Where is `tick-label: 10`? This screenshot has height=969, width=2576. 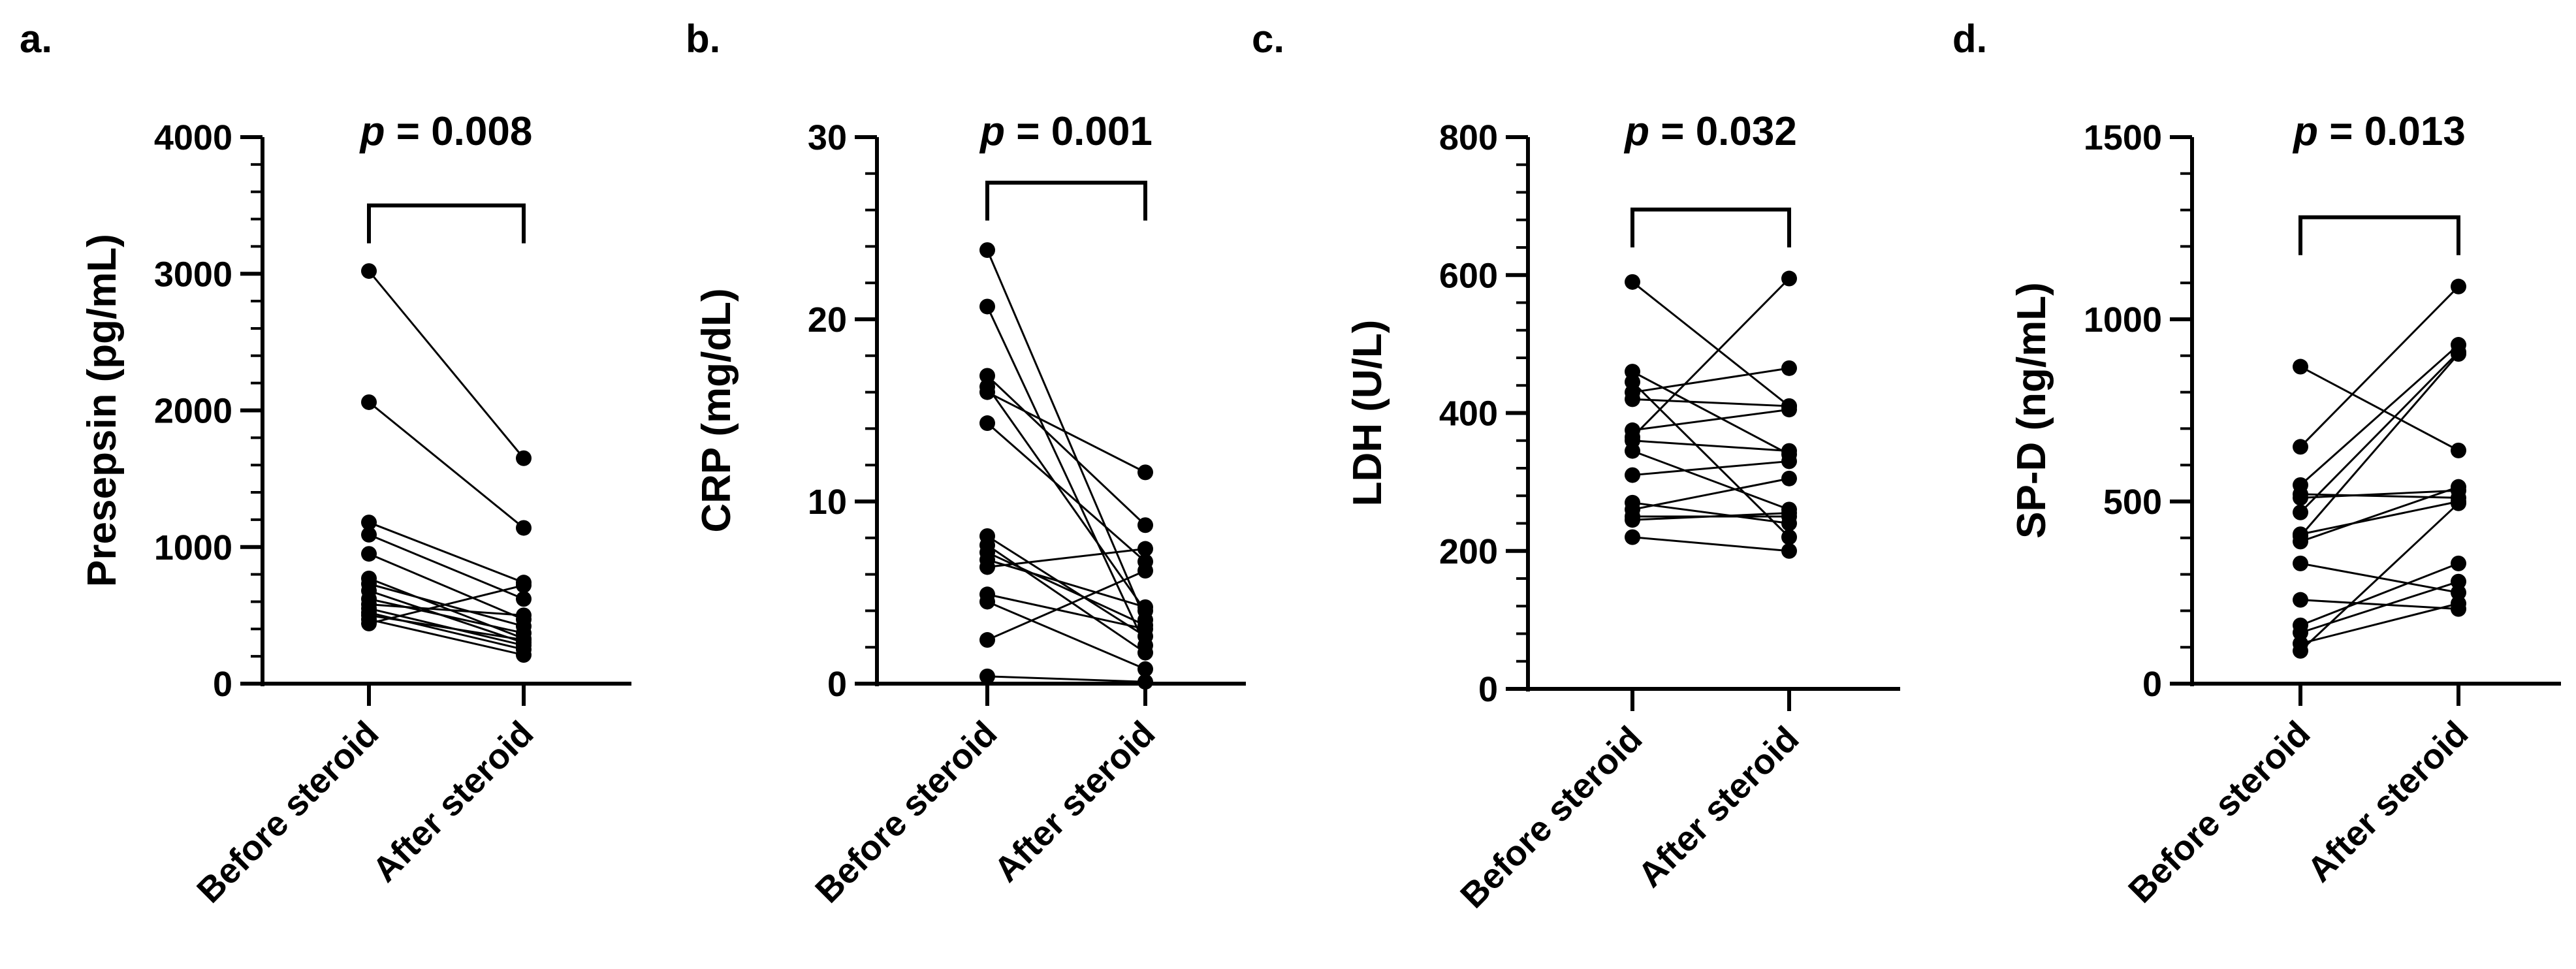 tick-label: 10 is located at coordinates (827, 502).